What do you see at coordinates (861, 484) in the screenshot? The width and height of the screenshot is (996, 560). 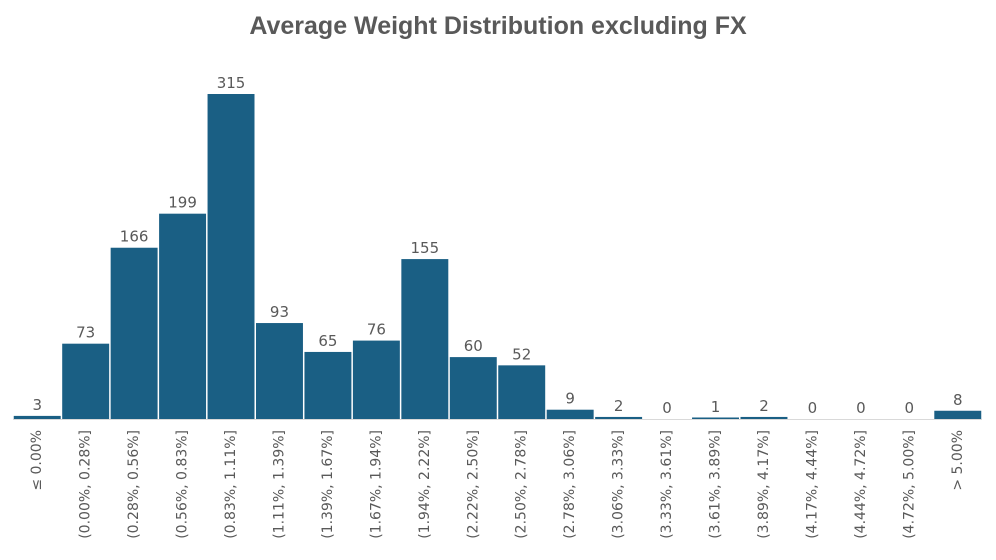 I see `tick-label-17: (4.44%, 4.72%]` at bounding box center [861, 484].